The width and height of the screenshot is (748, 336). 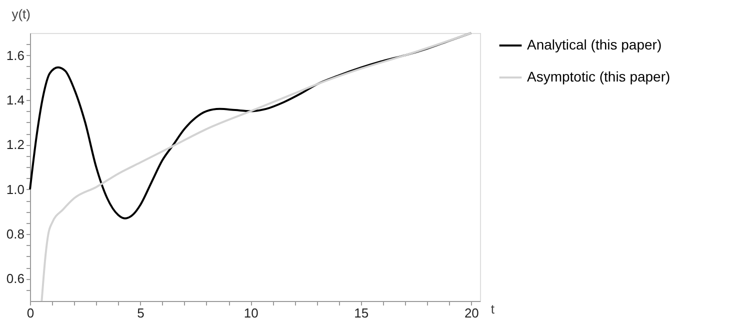 I want to click on y-axis-title: y(t), so click(x=21, y=14).